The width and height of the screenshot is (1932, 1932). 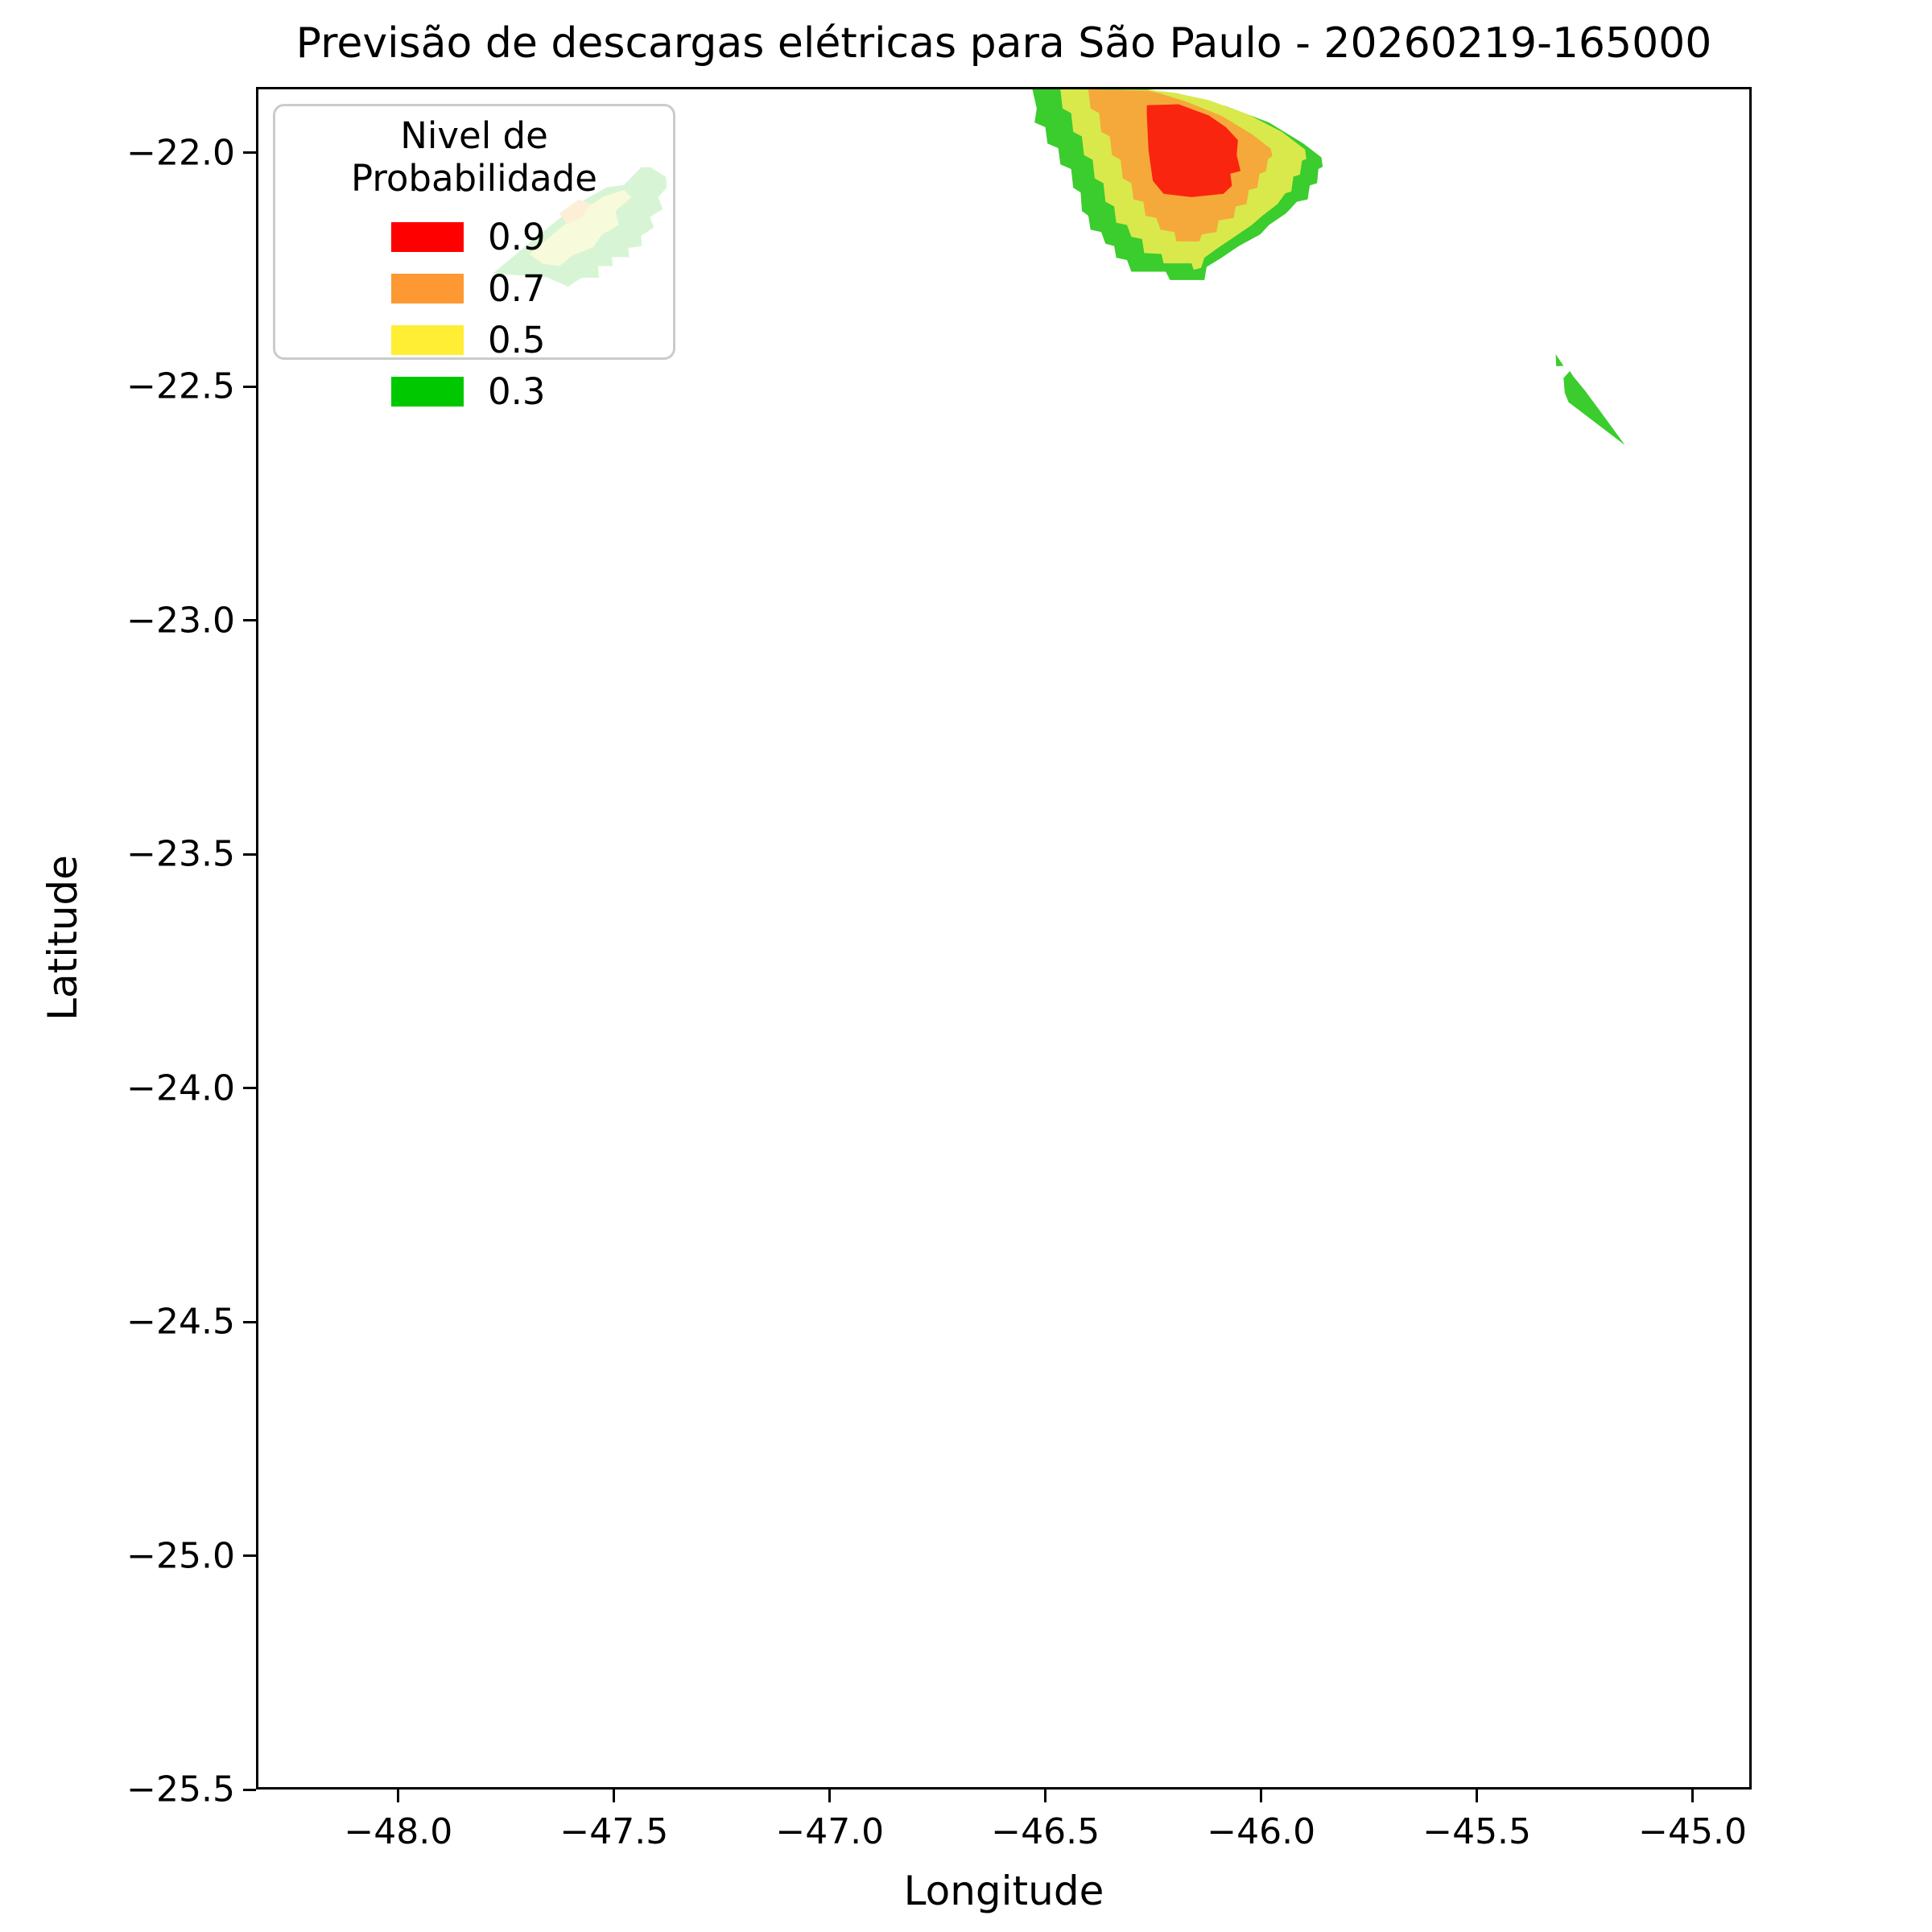 I want to click on x-tick-label--45: −45.0, so click(x=1692, y=1831).